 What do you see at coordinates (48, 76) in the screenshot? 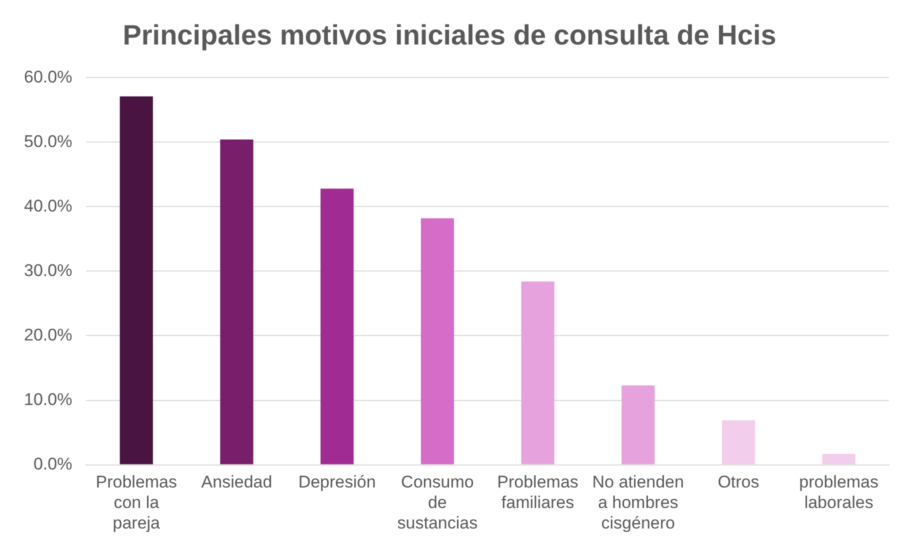
I see `y-tick-label: 60.0%` at bounding box center [48, 76].